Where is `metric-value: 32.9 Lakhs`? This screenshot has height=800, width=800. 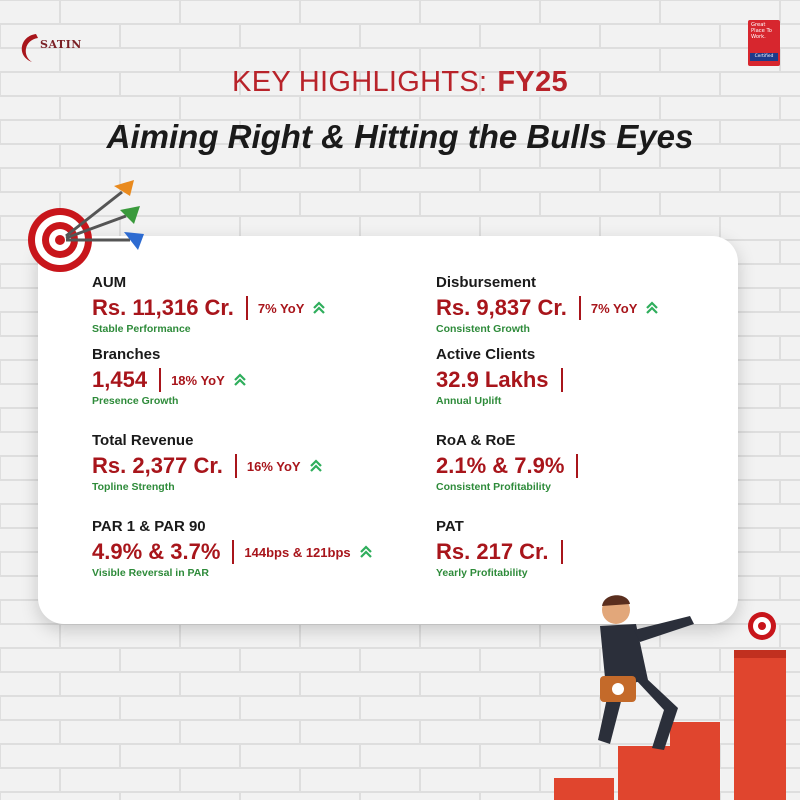
metric-value: 32.9 Lakhs is located at coordinates (492, 379).